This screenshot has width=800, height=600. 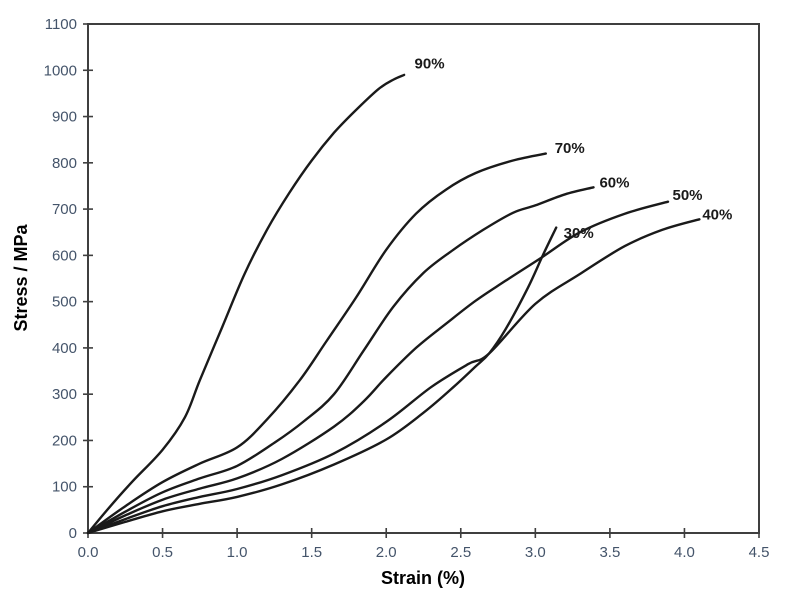 I want to click on y-tick-label: 200, so click(x=64, y=440).